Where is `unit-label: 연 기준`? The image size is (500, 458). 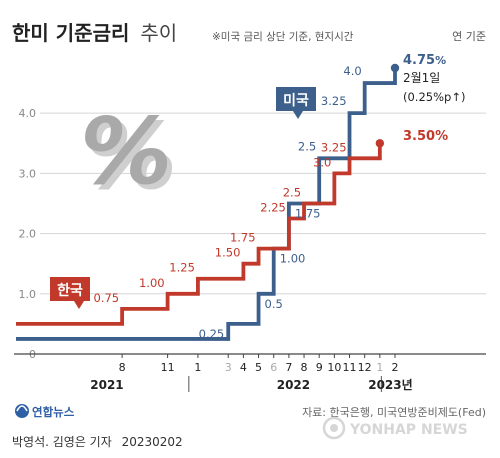 unit-label: 연 기준 is located at coordinates (469, 36).